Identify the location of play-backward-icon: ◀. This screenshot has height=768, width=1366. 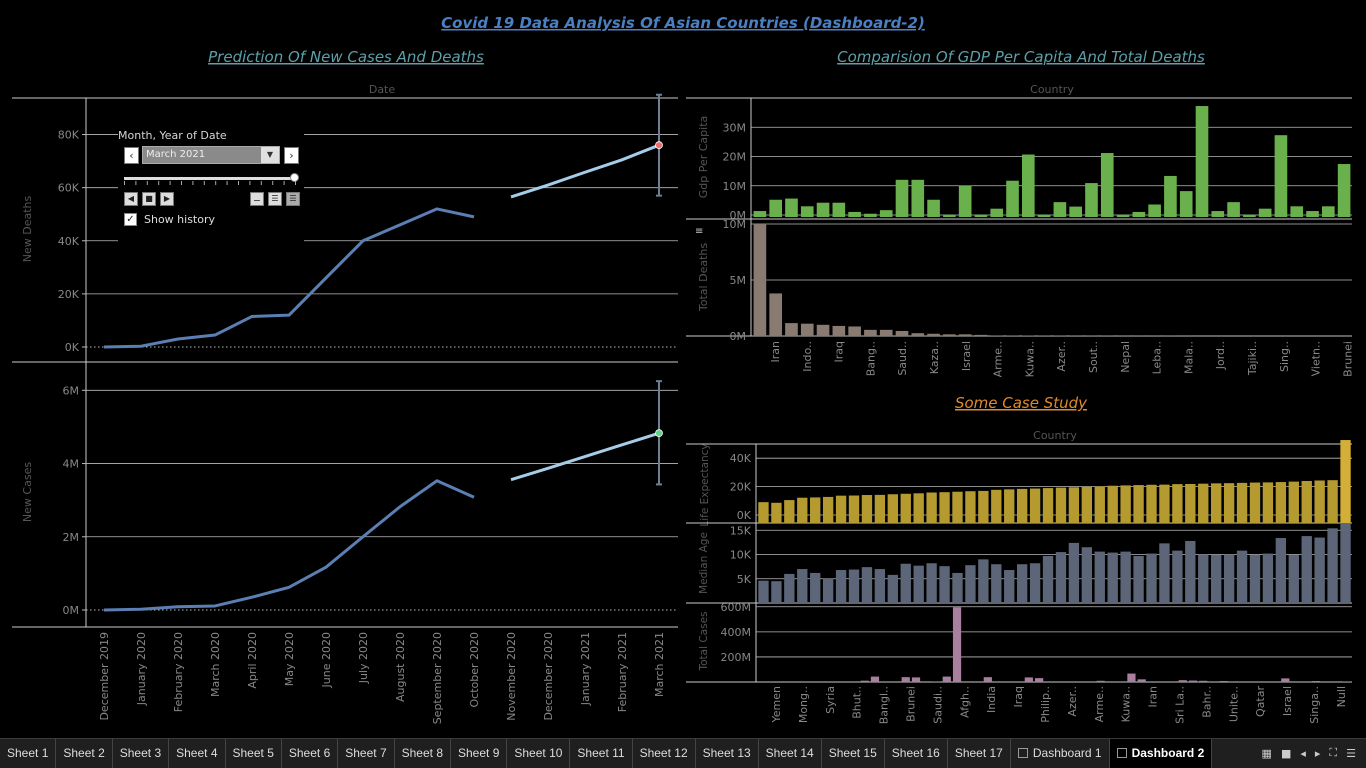
(131, 199).